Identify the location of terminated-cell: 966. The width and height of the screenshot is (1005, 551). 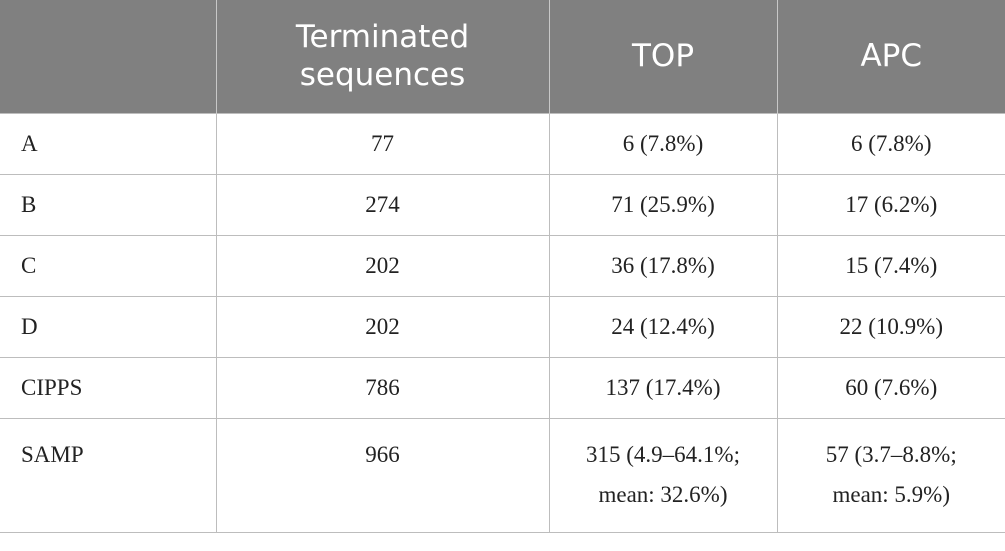
(382, 475).